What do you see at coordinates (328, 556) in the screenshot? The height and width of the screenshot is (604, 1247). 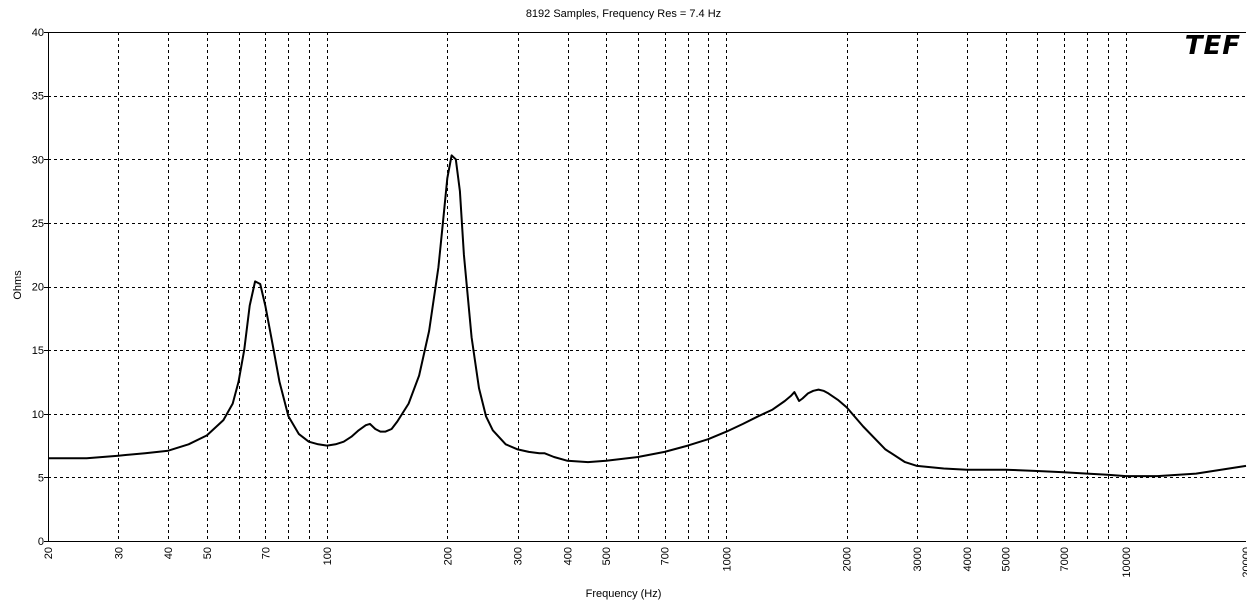 I see `x-tick-label: 100` at bounding box center [328, 556].